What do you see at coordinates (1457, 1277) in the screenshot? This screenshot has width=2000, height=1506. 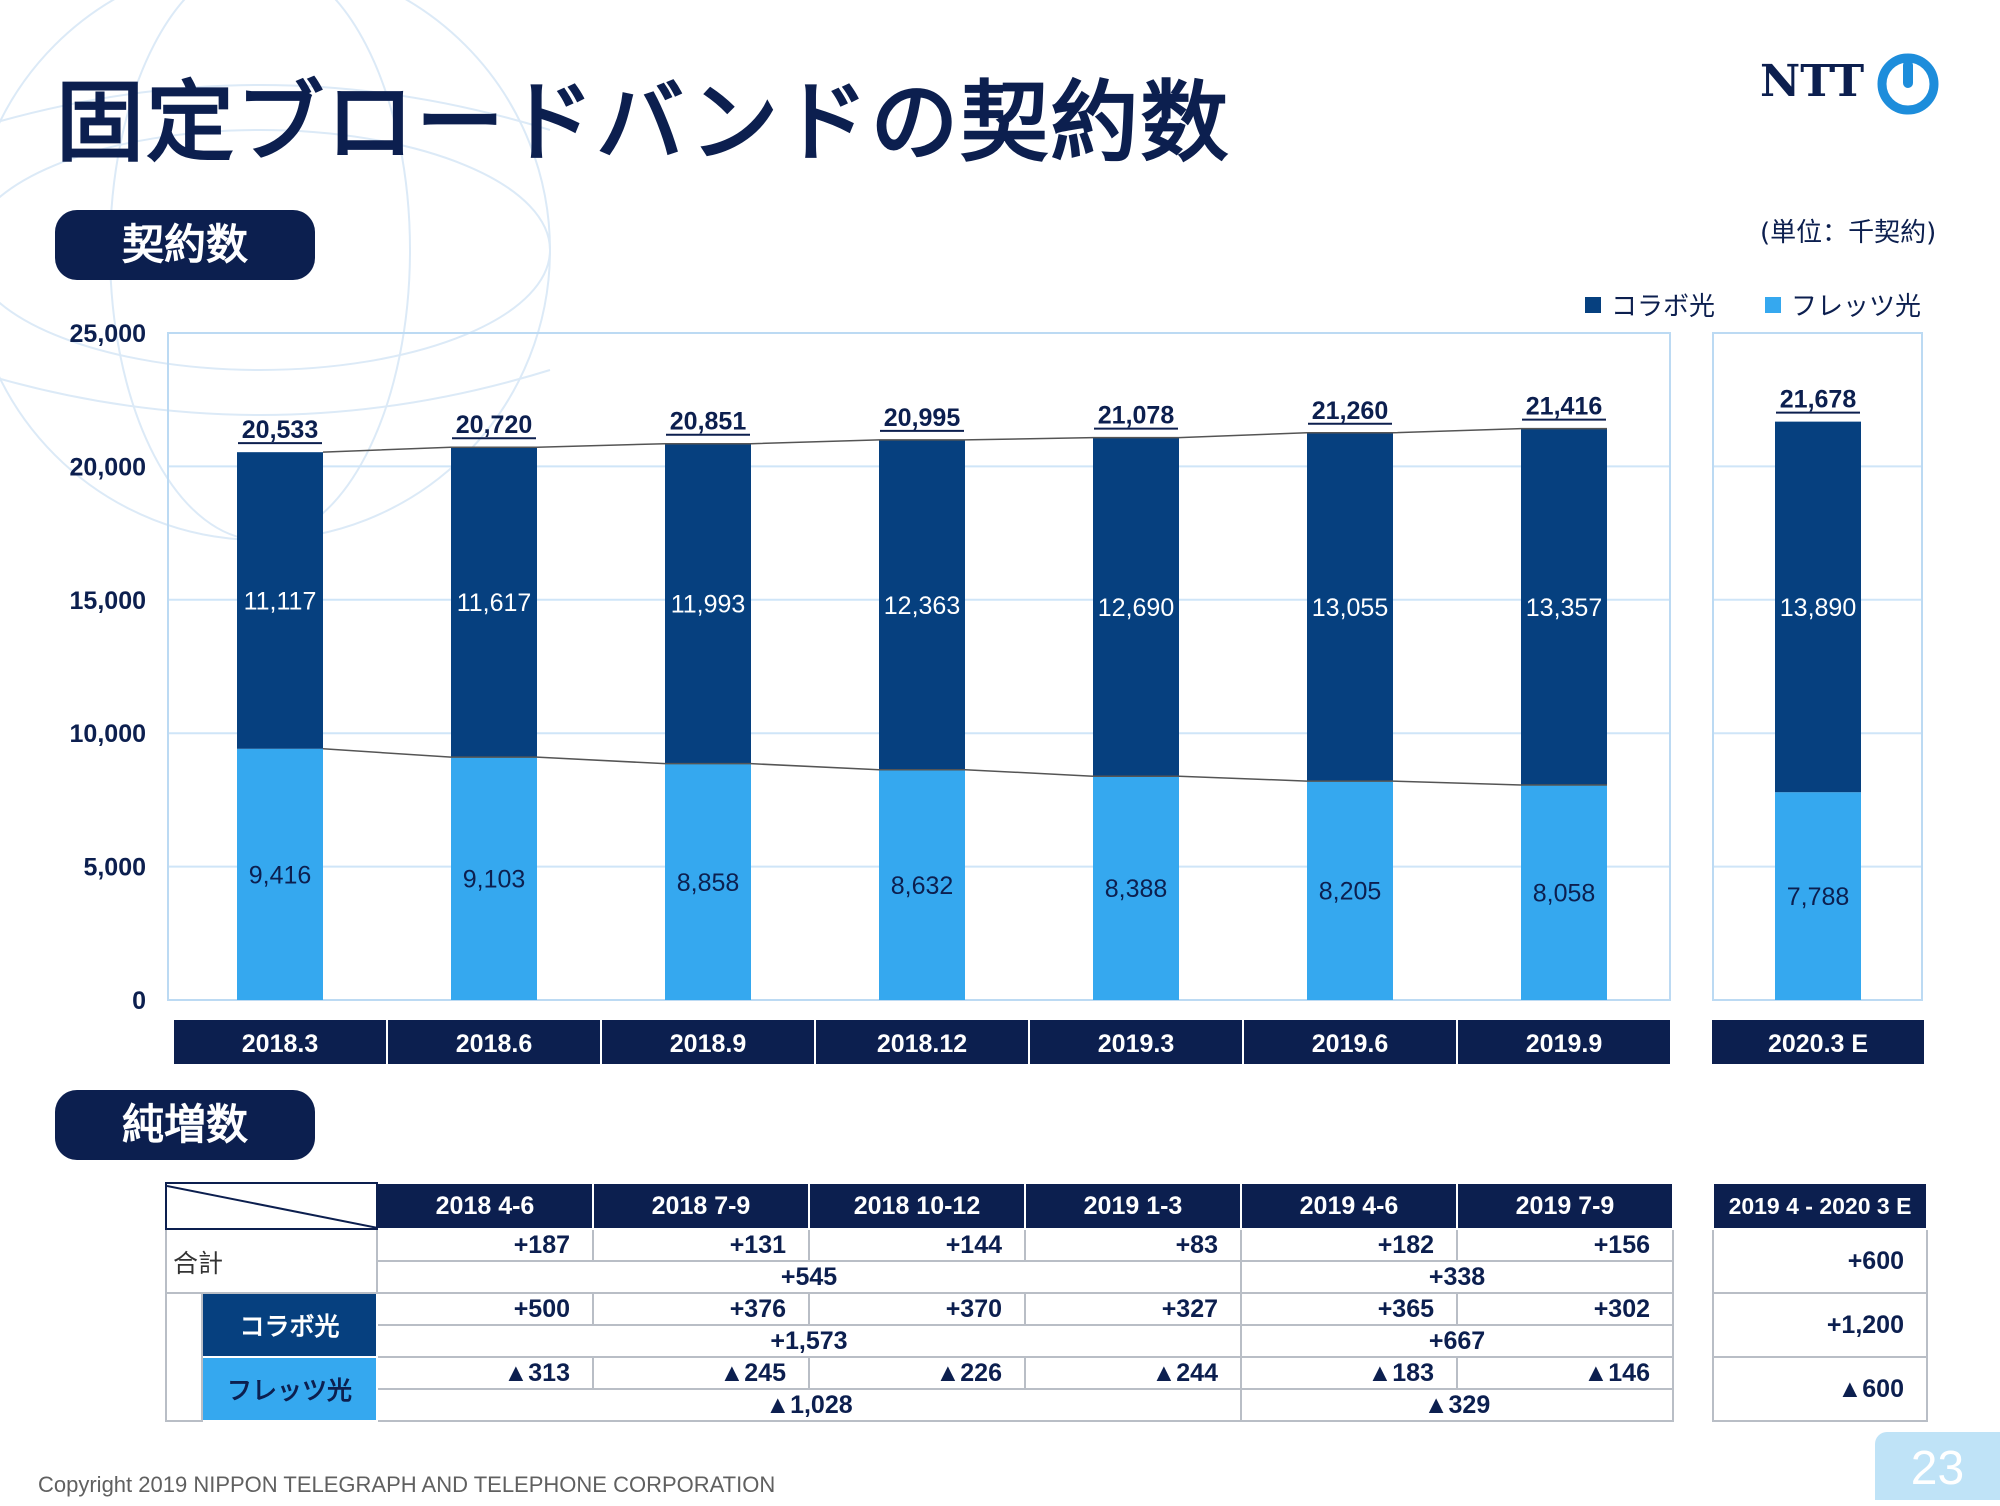 I see `table-cell-sum: +338` at bounding box center [1457, 1277].